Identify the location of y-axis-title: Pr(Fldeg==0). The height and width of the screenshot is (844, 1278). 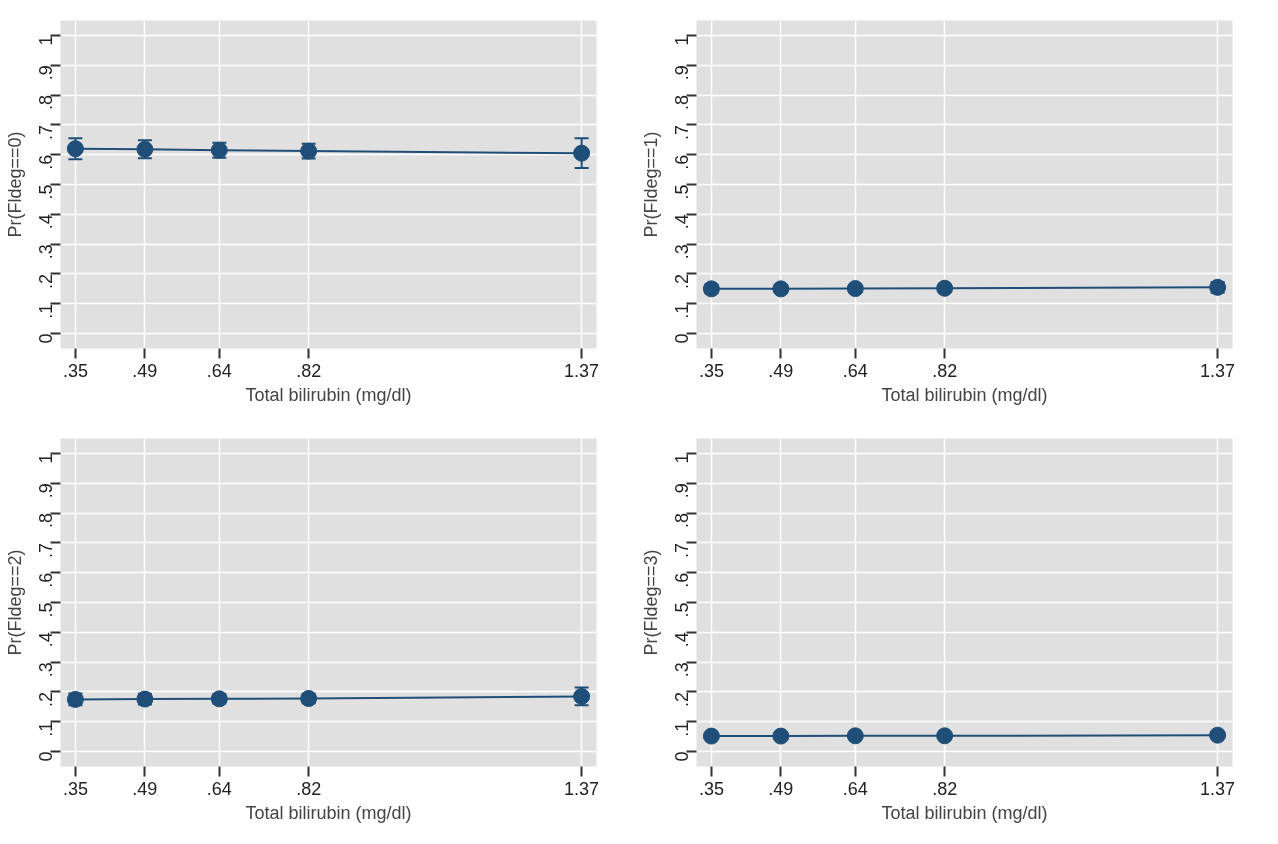
(14, 184).